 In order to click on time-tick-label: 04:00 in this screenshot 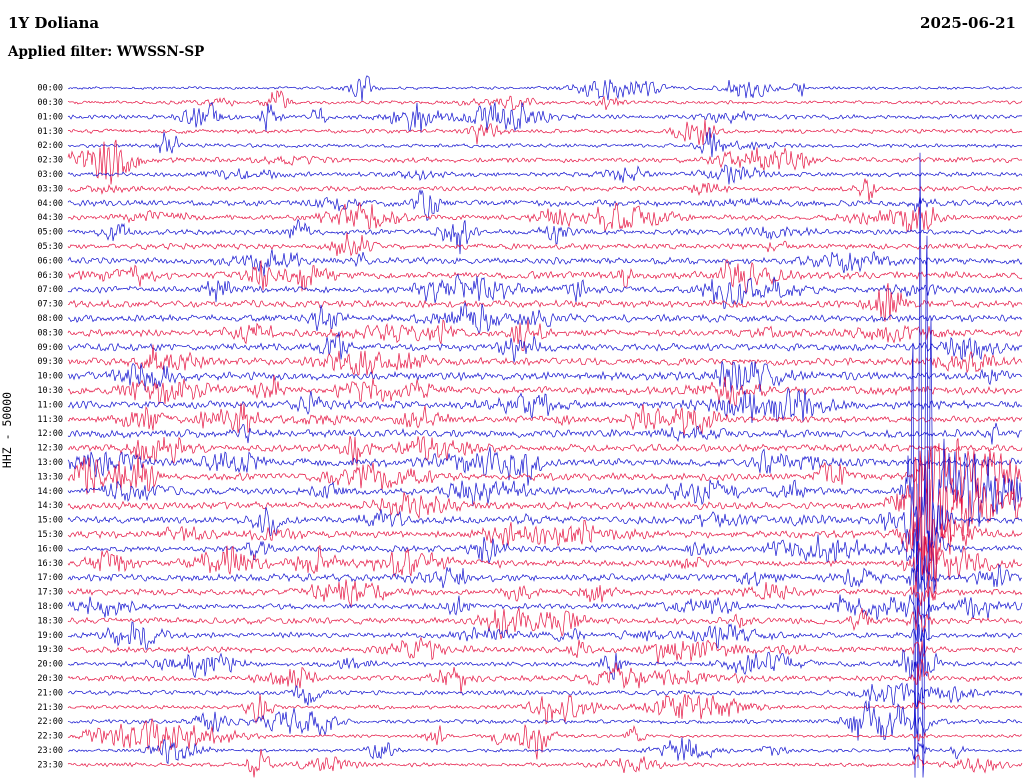, I will do `click(50, 204)`.